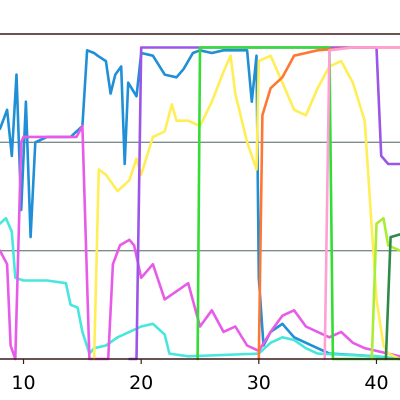 Image resolution: width=400 pixels, height=400 pixels. I want to click on x-tick-label-2: 30, so click(259, 383).